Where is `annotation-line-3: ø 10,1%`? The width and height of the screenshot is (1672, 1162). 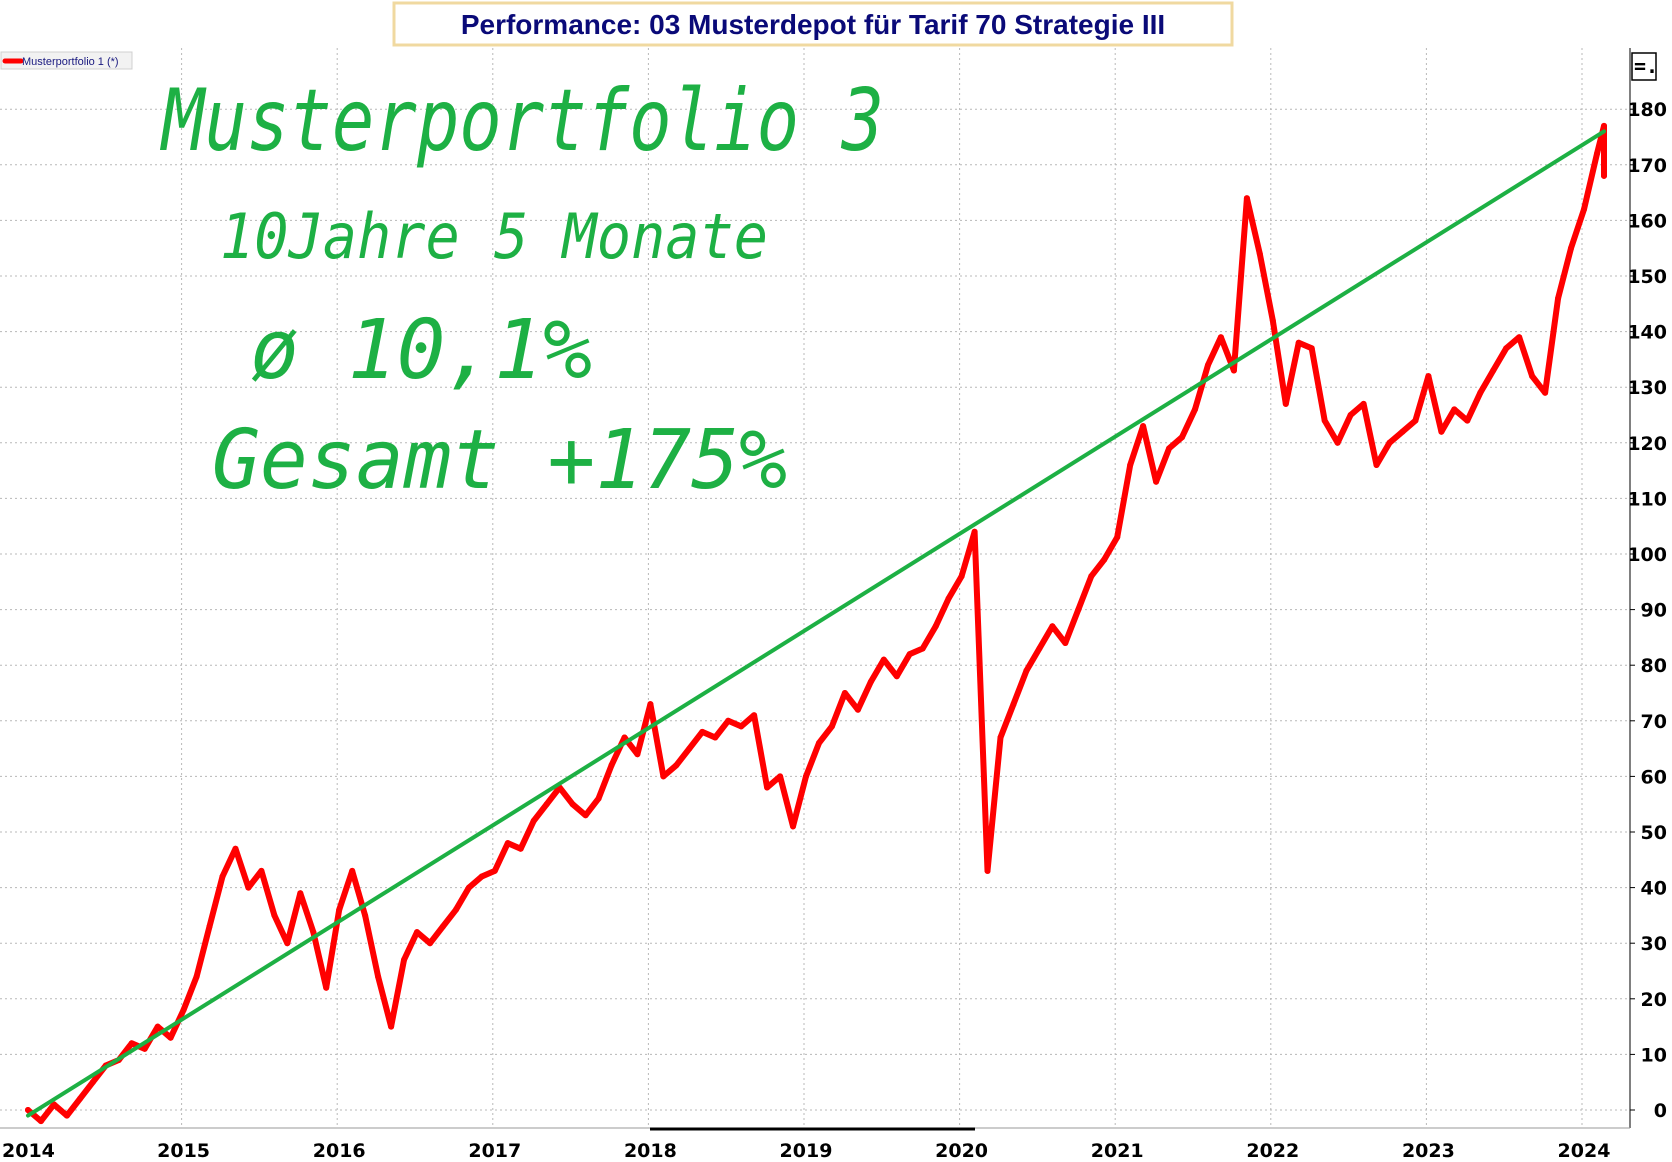
annotation-line-3: ø 10,1% is located at coordinates (421, 350).